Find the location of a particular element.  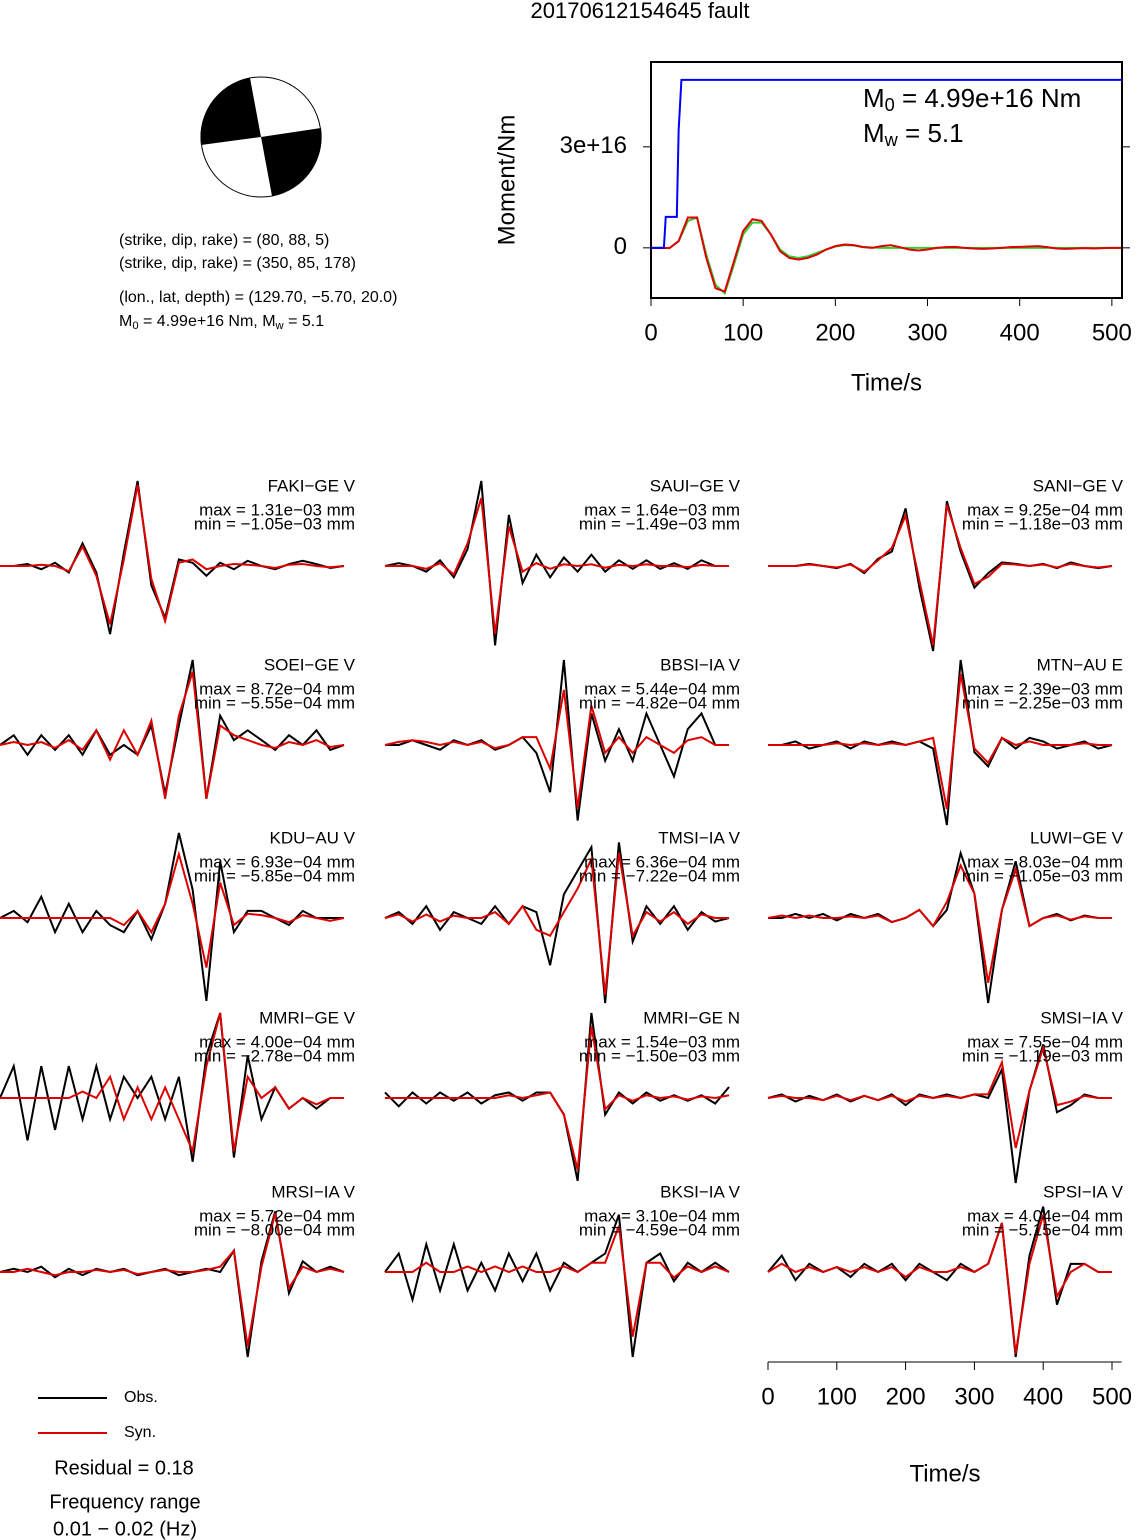

station-label: MMRI−GE V is located at coordinates (307, 1017).